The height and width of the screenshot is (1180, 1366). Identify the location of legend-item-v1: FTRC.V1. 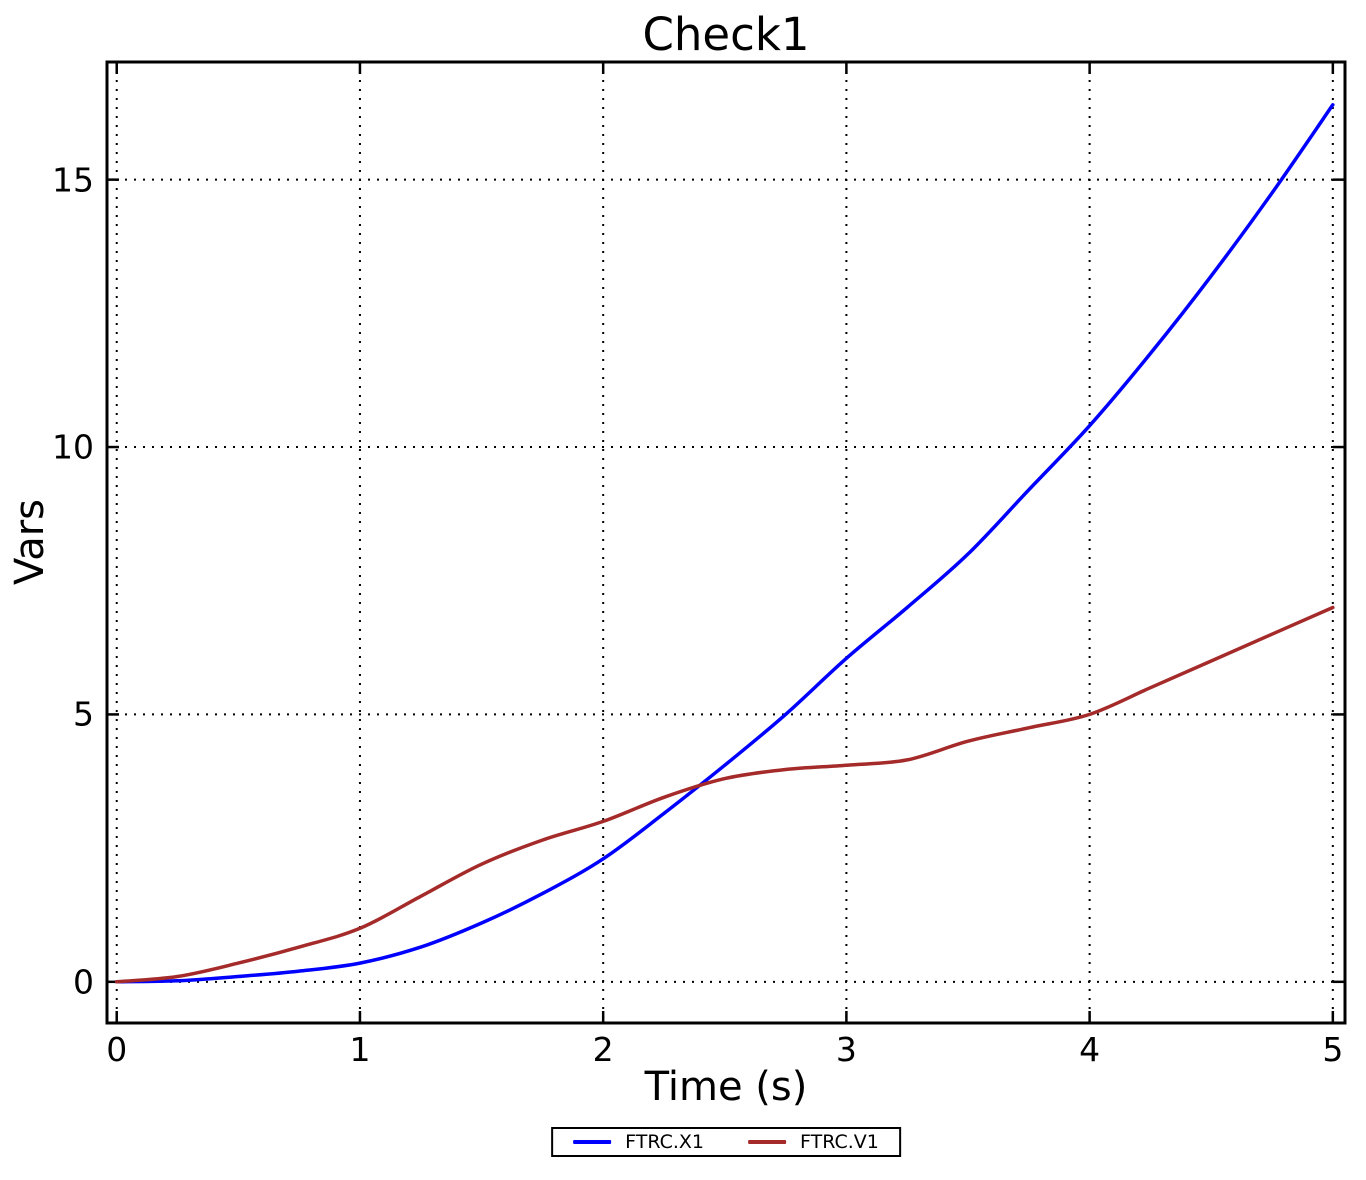
(813, 1141).